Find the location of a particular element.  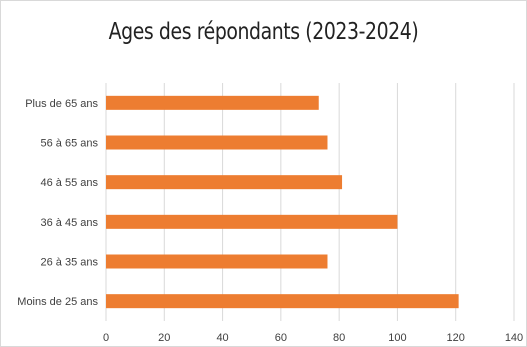

x-tick-label: 80 is located at coordinates (339, 338).